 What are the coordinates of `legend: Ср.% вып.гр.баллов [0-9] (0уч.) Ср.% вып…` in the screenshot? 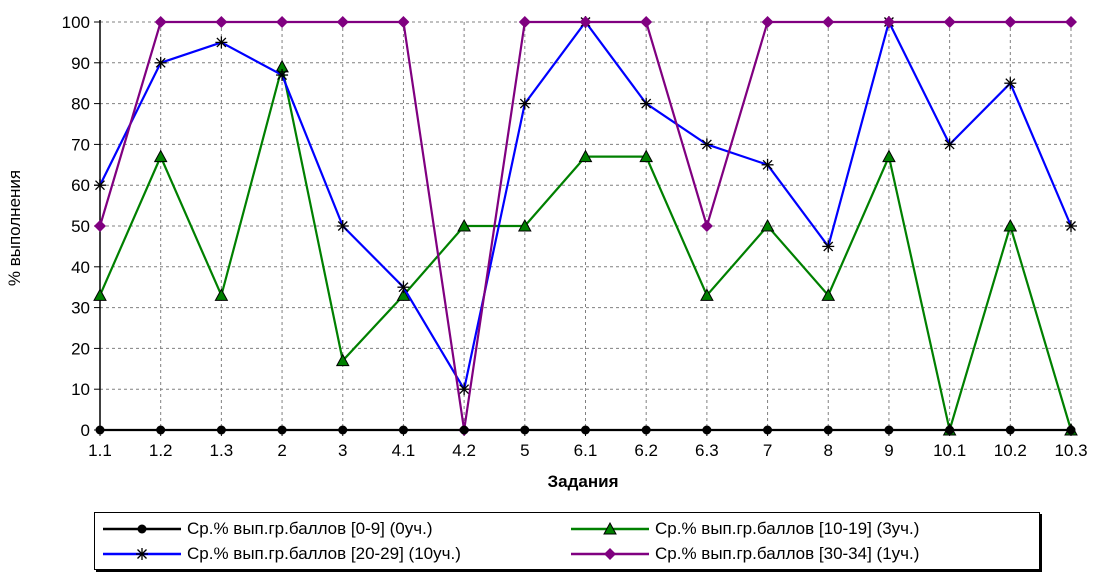 It's located at (567, 541).